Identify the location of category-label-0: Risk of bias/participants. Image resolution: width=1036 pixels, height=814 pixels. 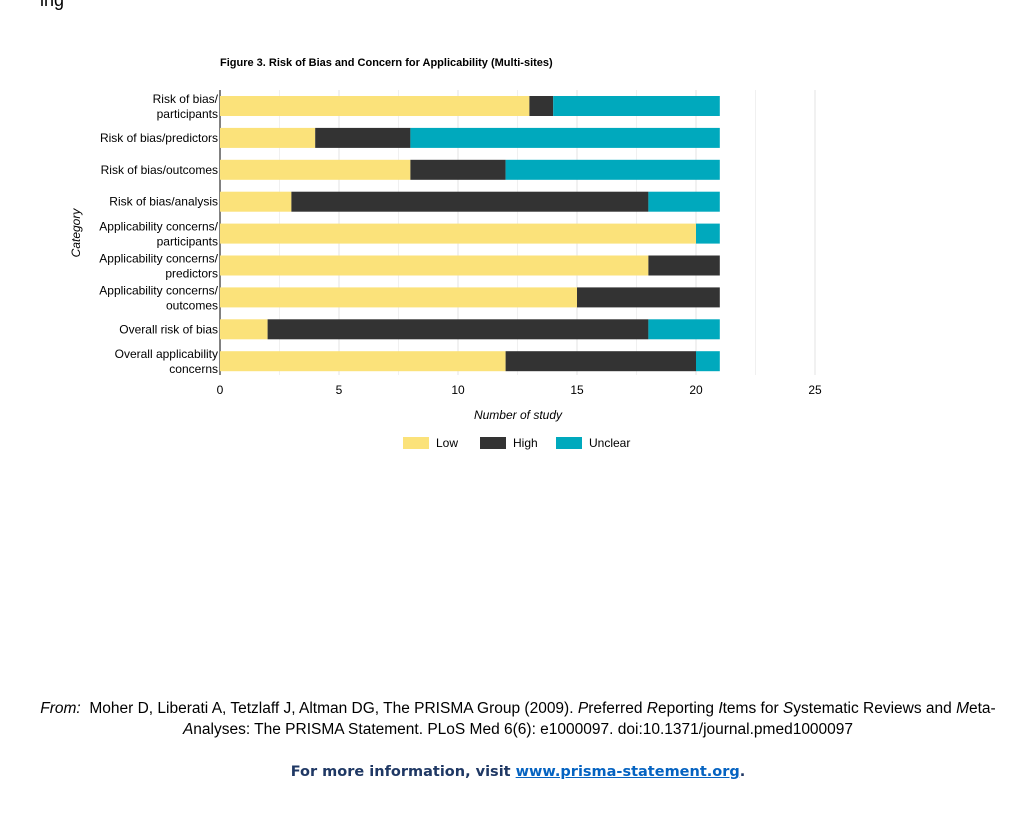
(186, 106).